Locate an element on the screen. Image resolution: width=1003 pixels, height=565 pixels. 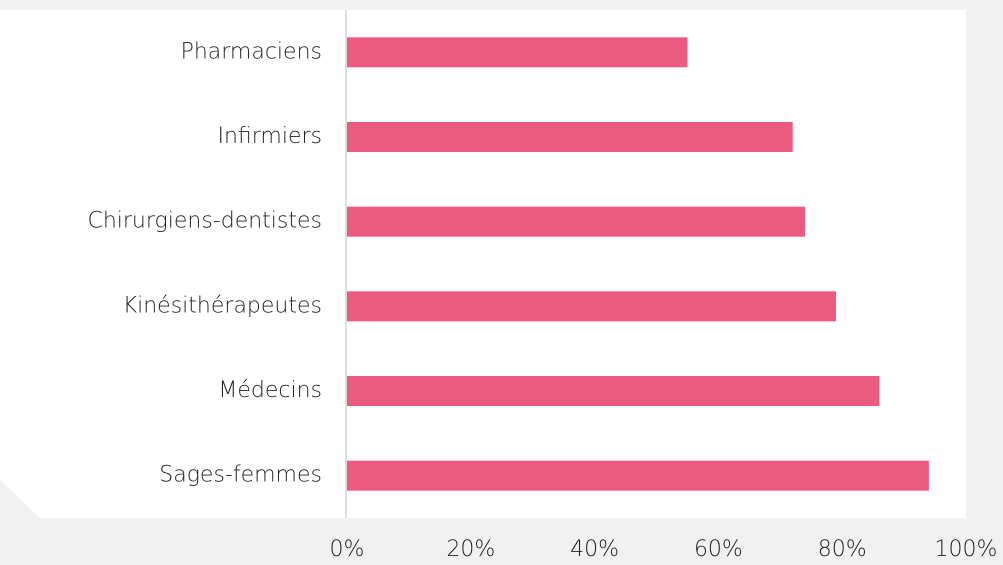
x-tick-label: 0% is located at coordinates (347, 549).